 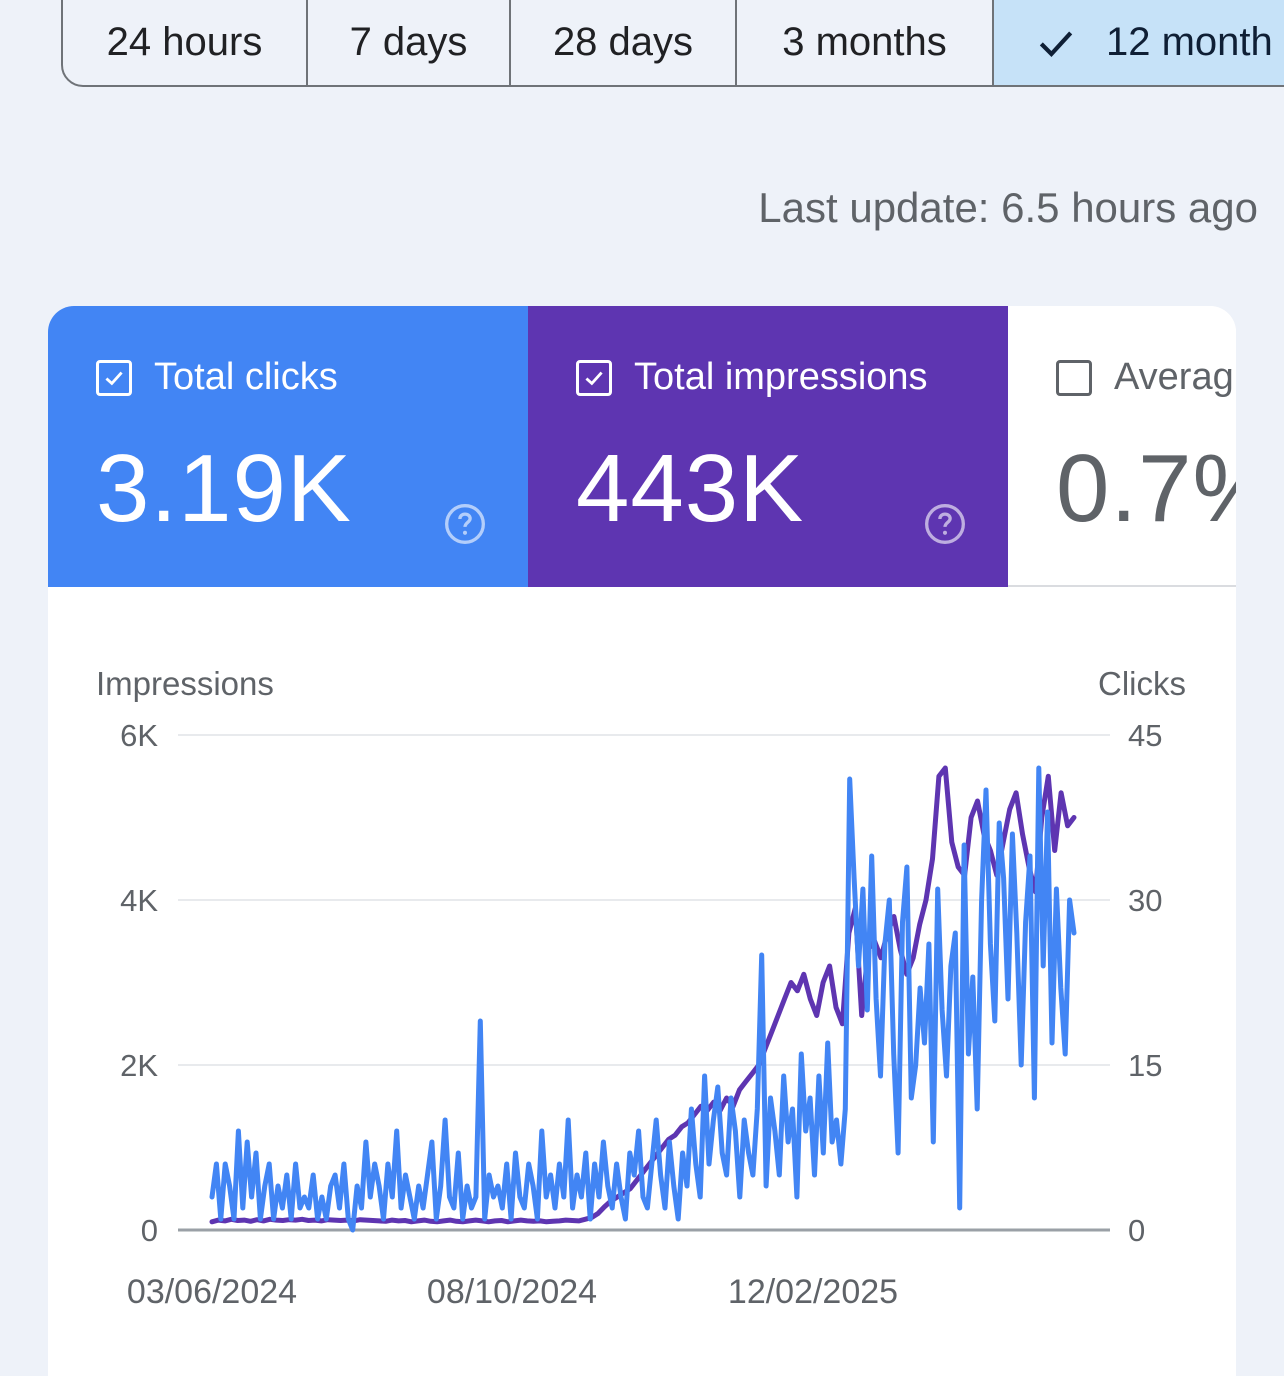 I want to click on right-axis-tick-label: 15, so click(x=1145, y=1065).